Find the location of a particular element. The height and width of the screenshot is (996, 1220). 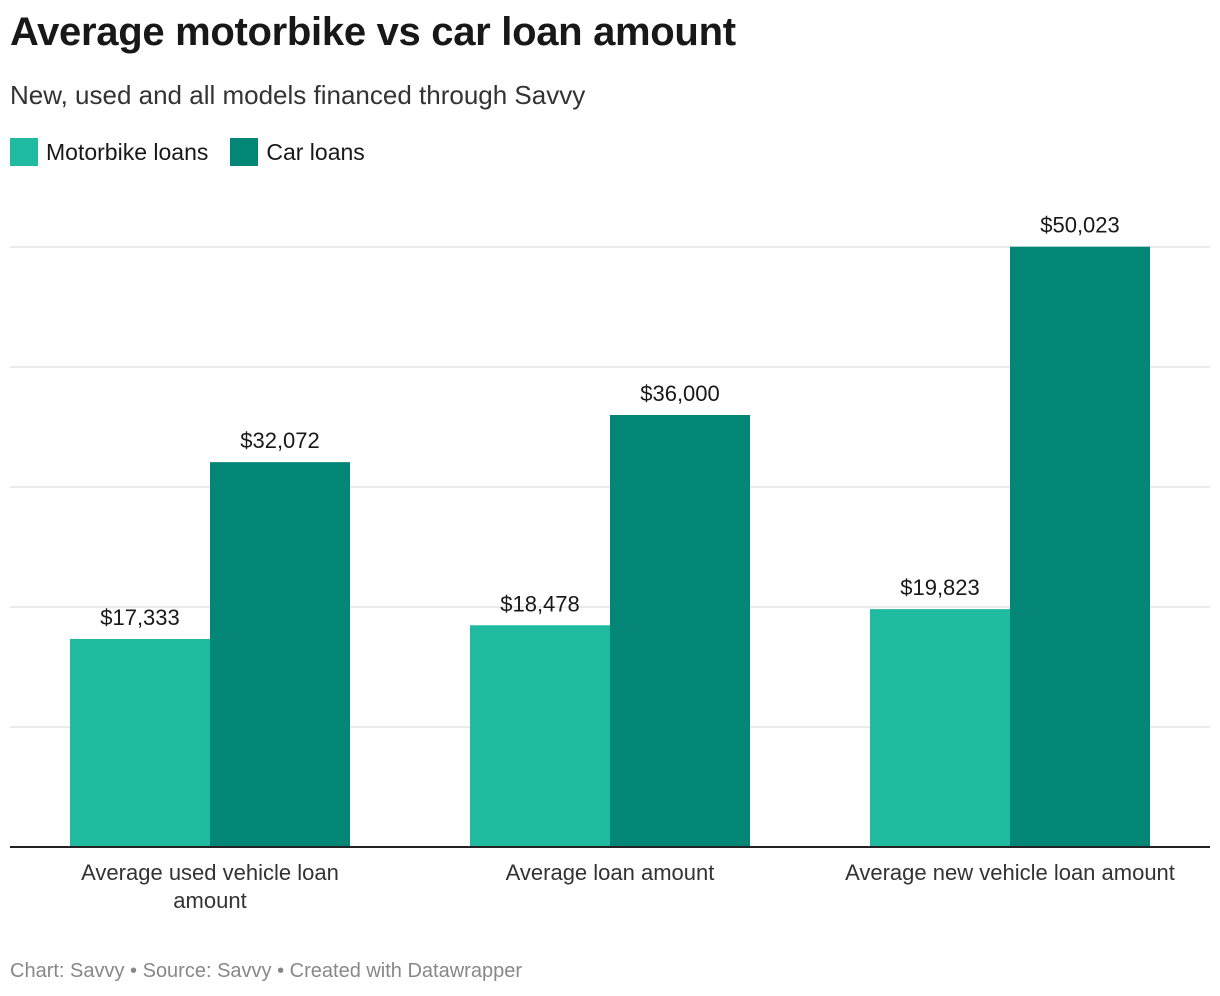

x-tick-label: amount is located at coordinates (209, 900).